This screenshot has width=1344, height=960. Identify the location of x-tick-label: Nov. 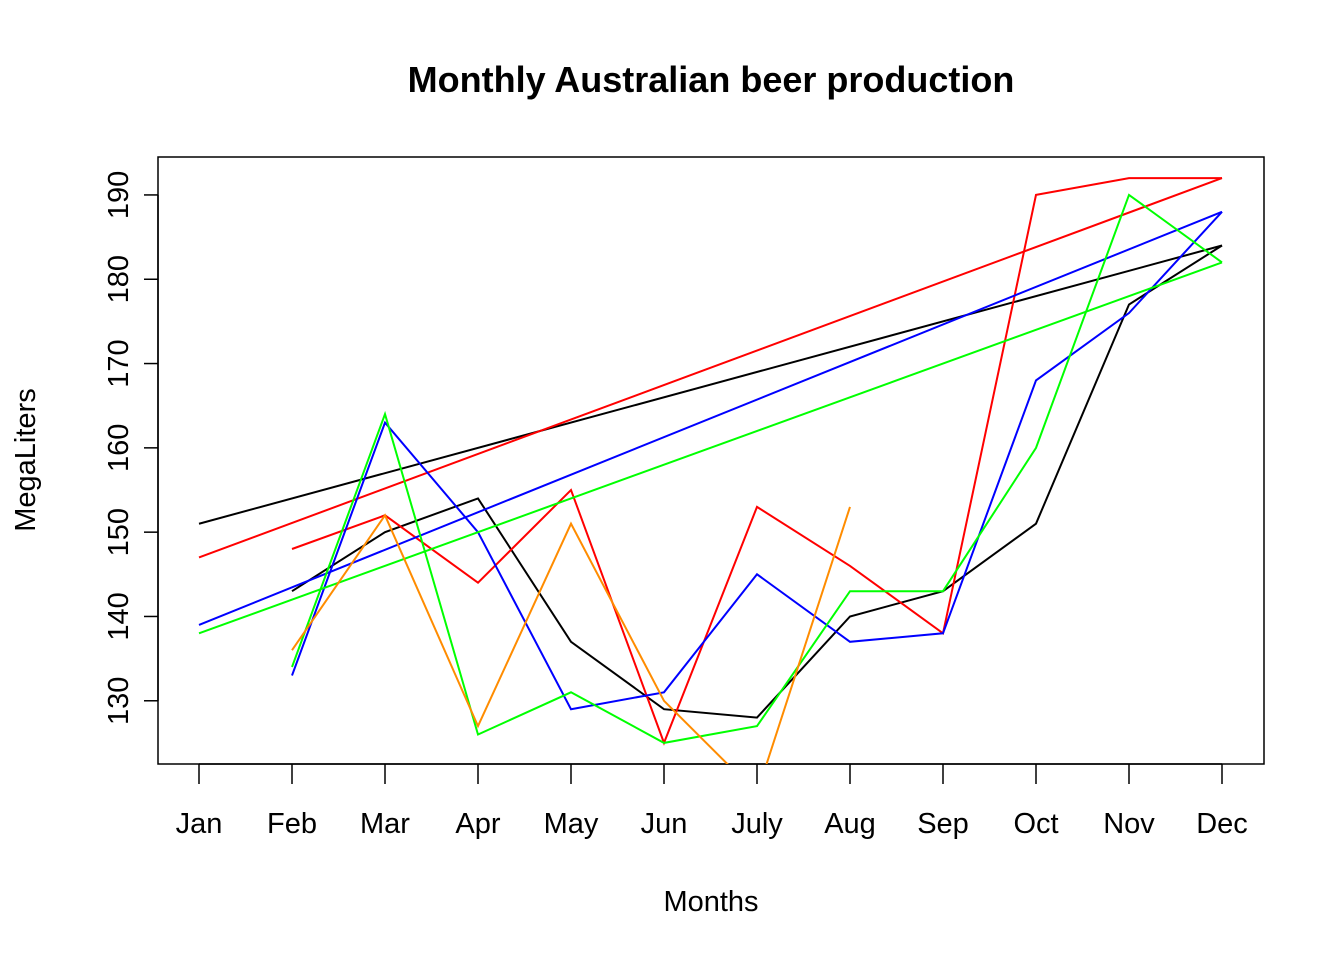
(1129, 824).